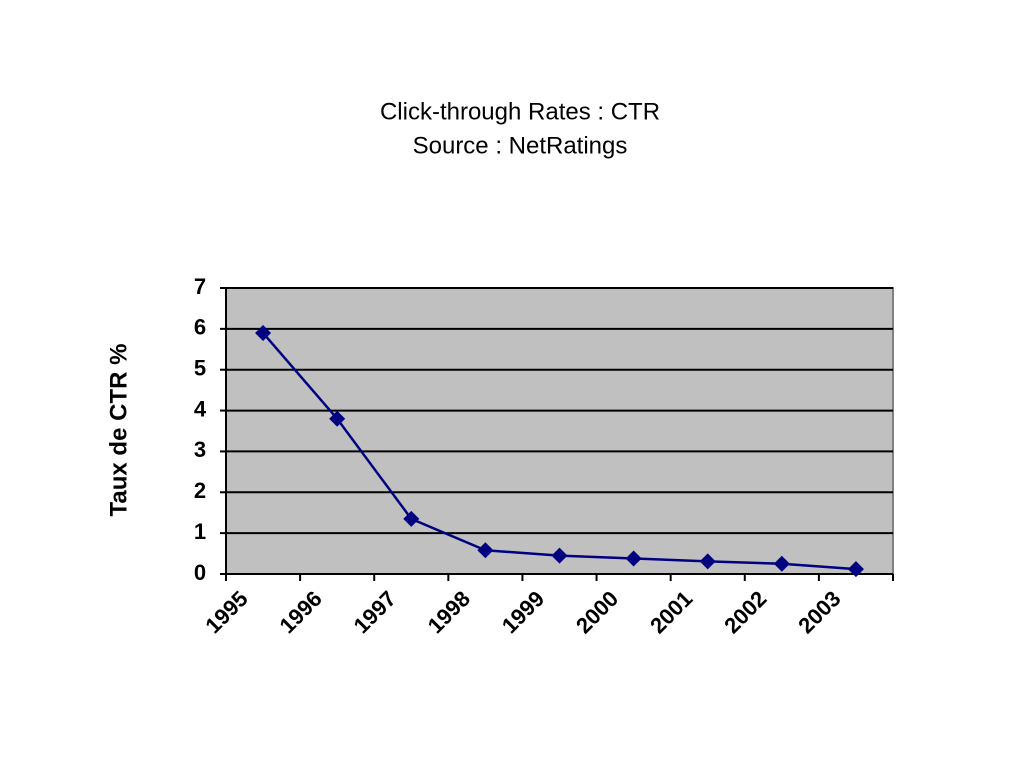 This screenshot has width=1024, height=768. What do you see at coordinates (200, 368) in the screenshot?
I see `y-tick-label: 5` at bounding box center [200, 368].